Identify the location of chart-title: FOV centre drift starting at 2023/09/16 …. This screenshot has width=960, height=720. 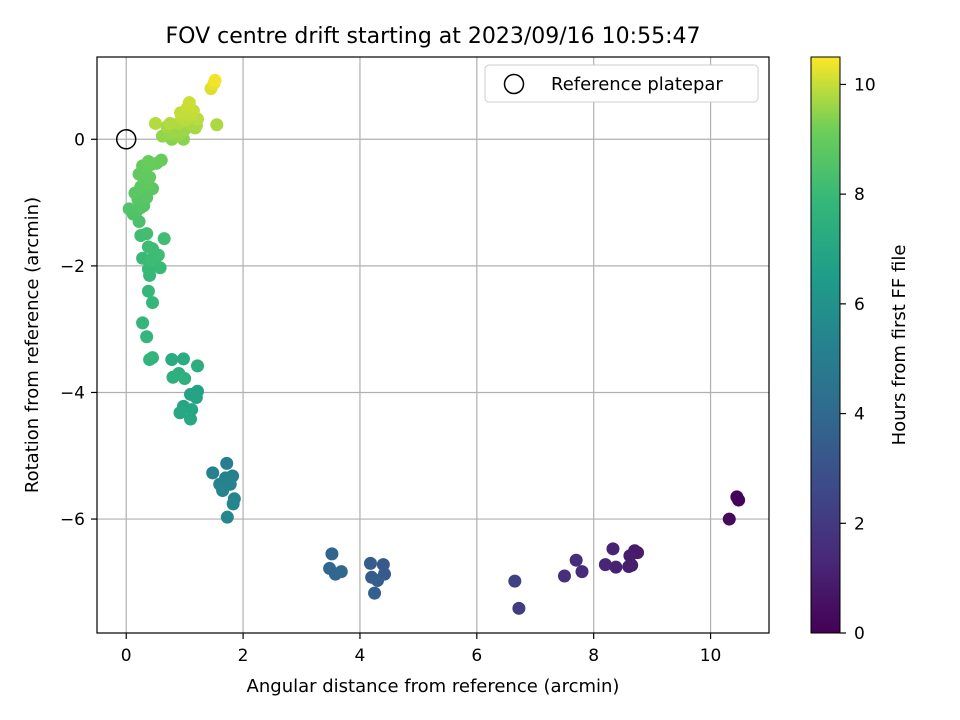
(433, 36).